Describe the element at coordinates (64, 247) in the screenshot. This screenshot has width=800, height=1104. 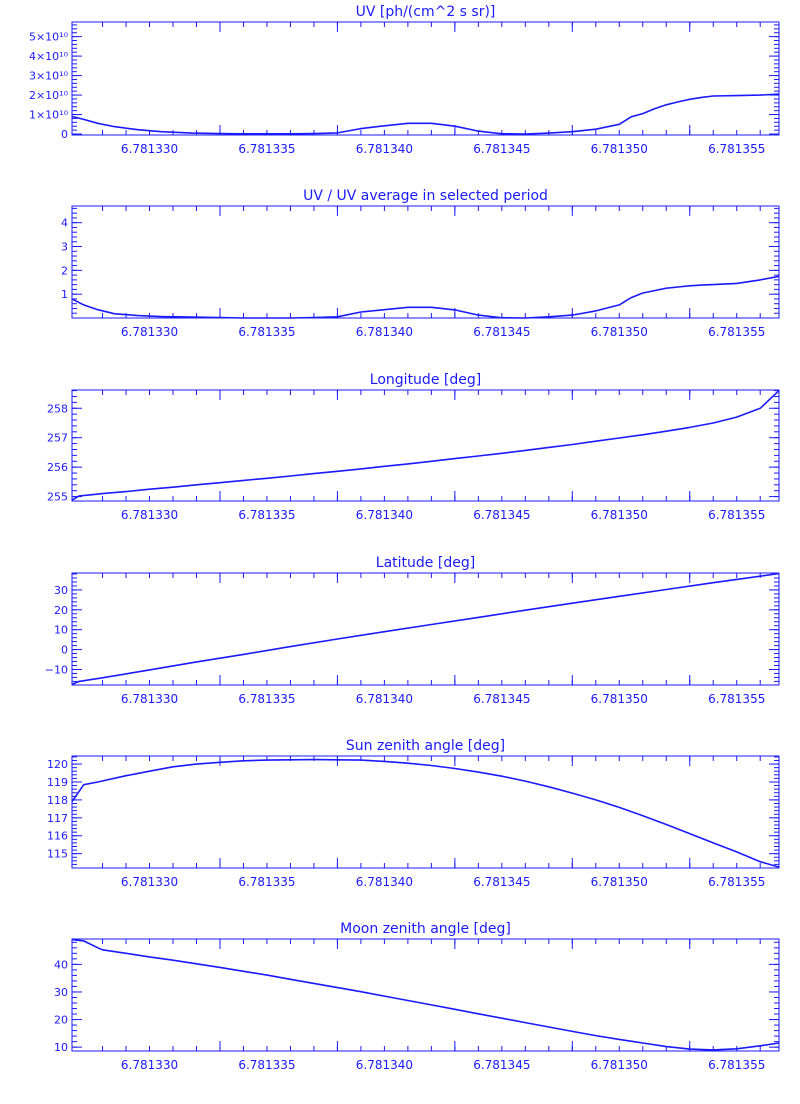
I see `y-tick-label: 3` at that location.